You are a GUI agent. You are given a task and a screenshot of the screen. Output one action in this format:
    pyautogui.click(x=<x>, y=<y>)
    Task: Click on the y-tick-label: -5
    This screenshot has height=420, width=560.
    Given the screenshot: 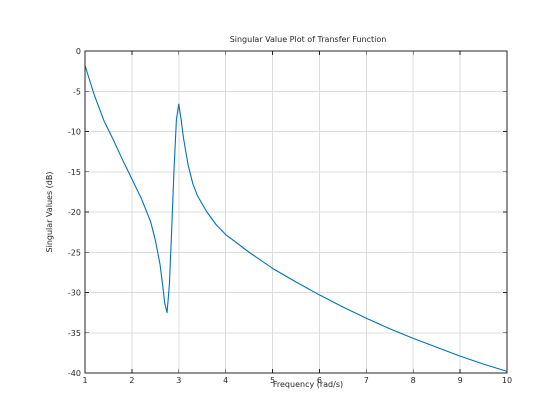 What is the action you would take?
    pyautogui.click(x=77, y=91)
    